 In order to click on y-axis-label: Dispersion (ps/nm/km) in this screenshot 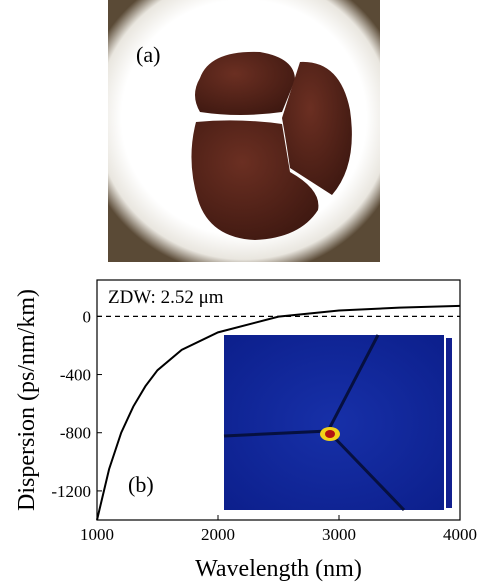, I will do `click(27, 400)`.